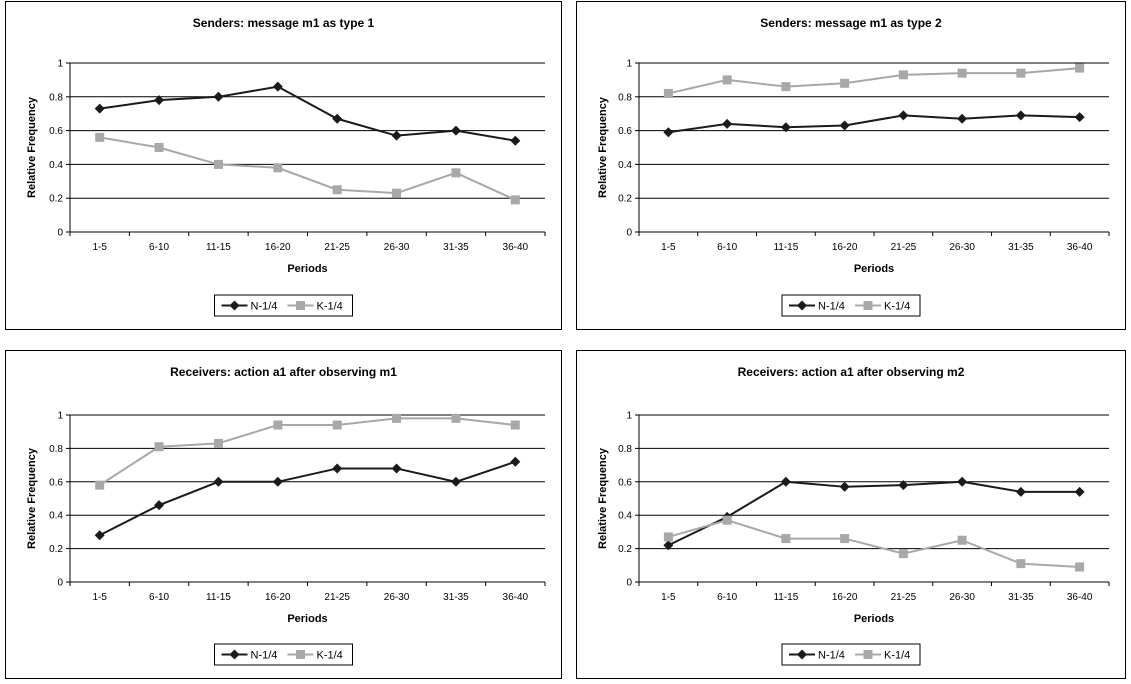 Image resolution: width=1131 pixels, height=684 pixels. What do you see at coordinates (831, 656) in the screenshot?
I see `legend-label: N-1/4` at bounding box center [831, 656].